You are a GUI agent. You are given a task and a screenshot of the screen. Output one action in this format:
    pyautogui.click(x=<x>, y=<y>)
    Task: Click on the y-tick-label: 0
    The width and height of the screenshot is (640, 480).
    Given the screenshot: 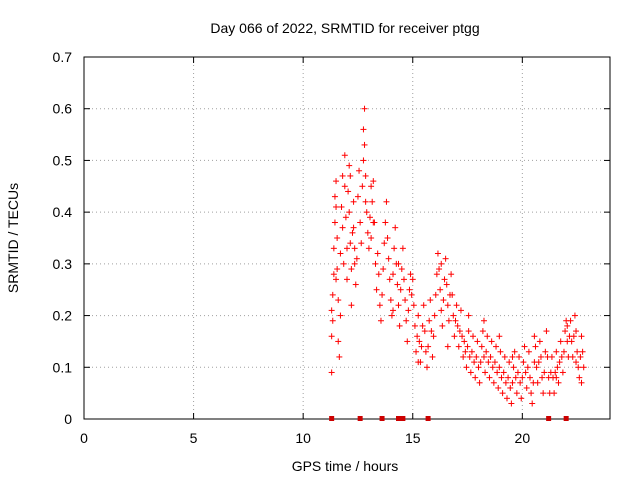 What is the action you would take?
    pyautogui.click(x=68, y=419)
    